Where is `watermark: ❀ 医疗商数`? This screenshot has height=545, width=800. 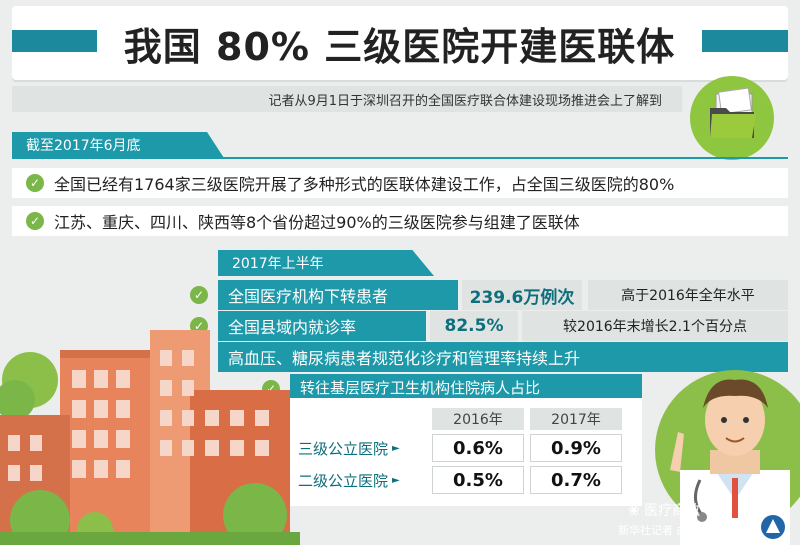 watermark: ❀ 医疗商数 is located at coordinates (664, 510).